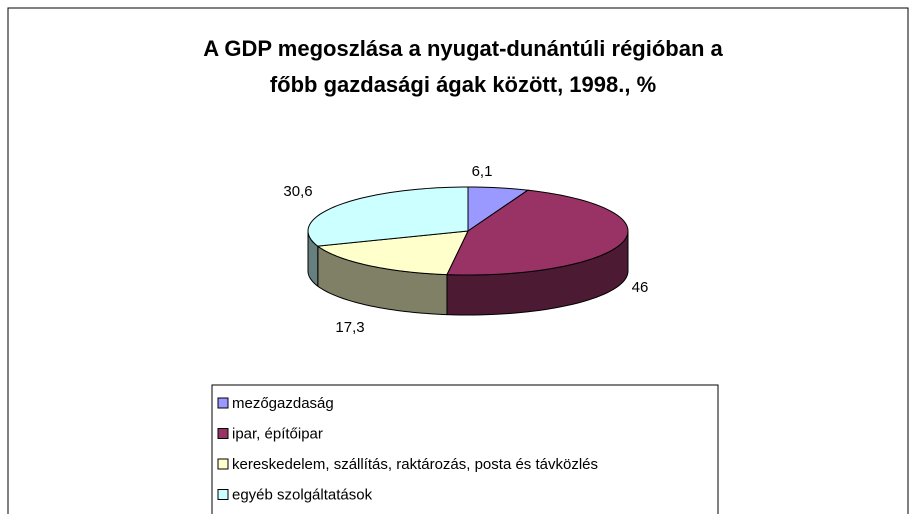  I want to click on legend-label: egyéb szolgáltatások, so click(302, 494).